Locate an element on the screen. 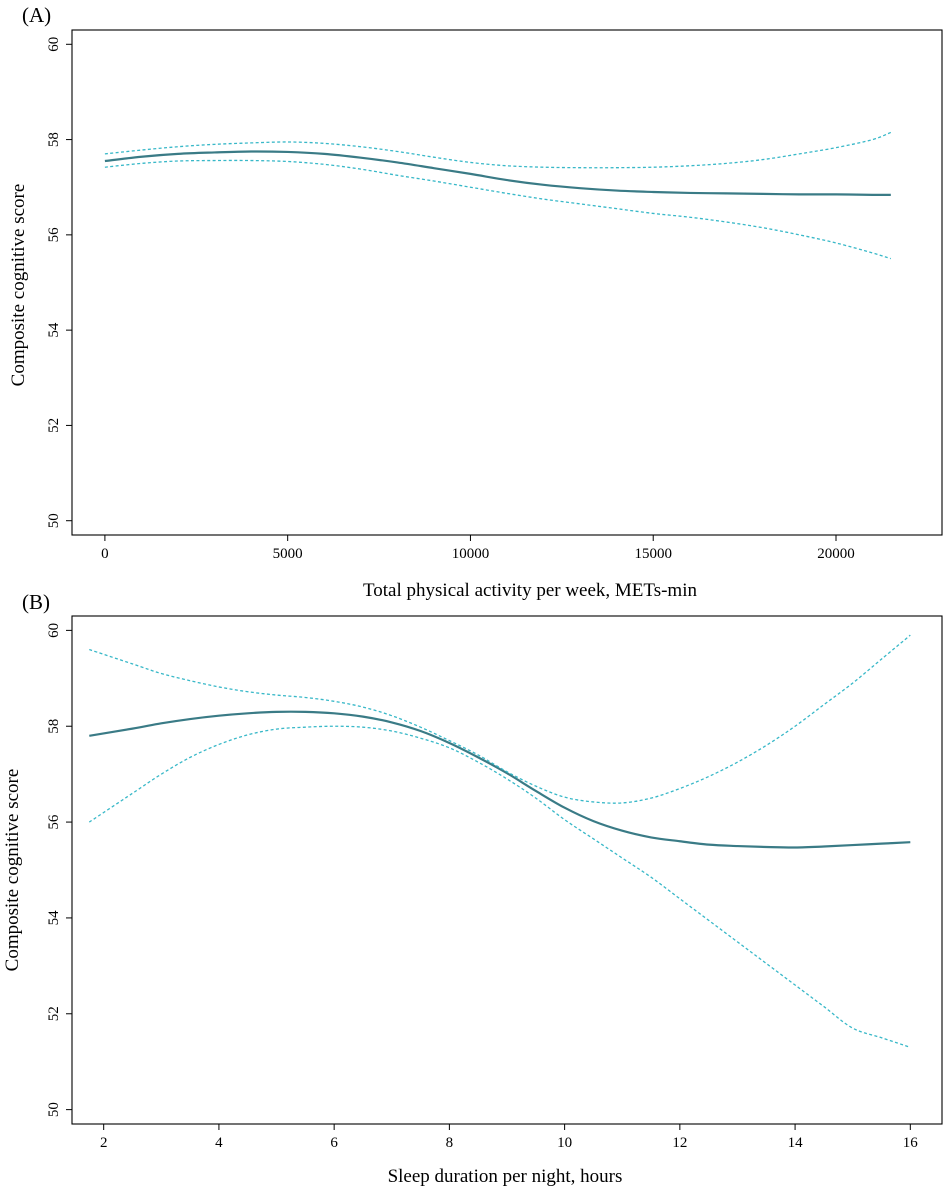 Image resolution: width=943 pixels, height=1189 pixels. panel-a-lines is located at coordinates (498, 195).